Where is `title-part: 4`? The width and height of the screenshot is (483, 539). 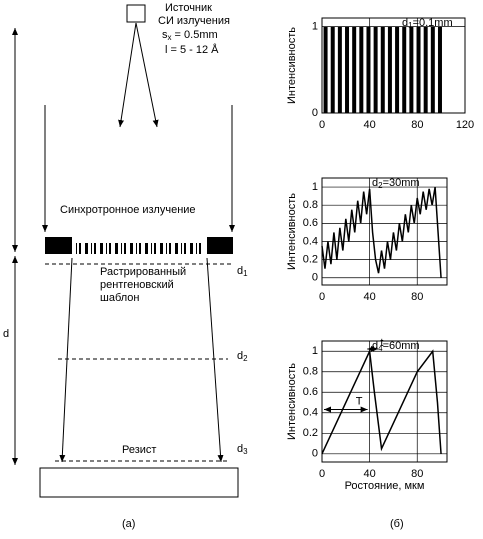 title-part: 4 is located at coordinates (380, 348).